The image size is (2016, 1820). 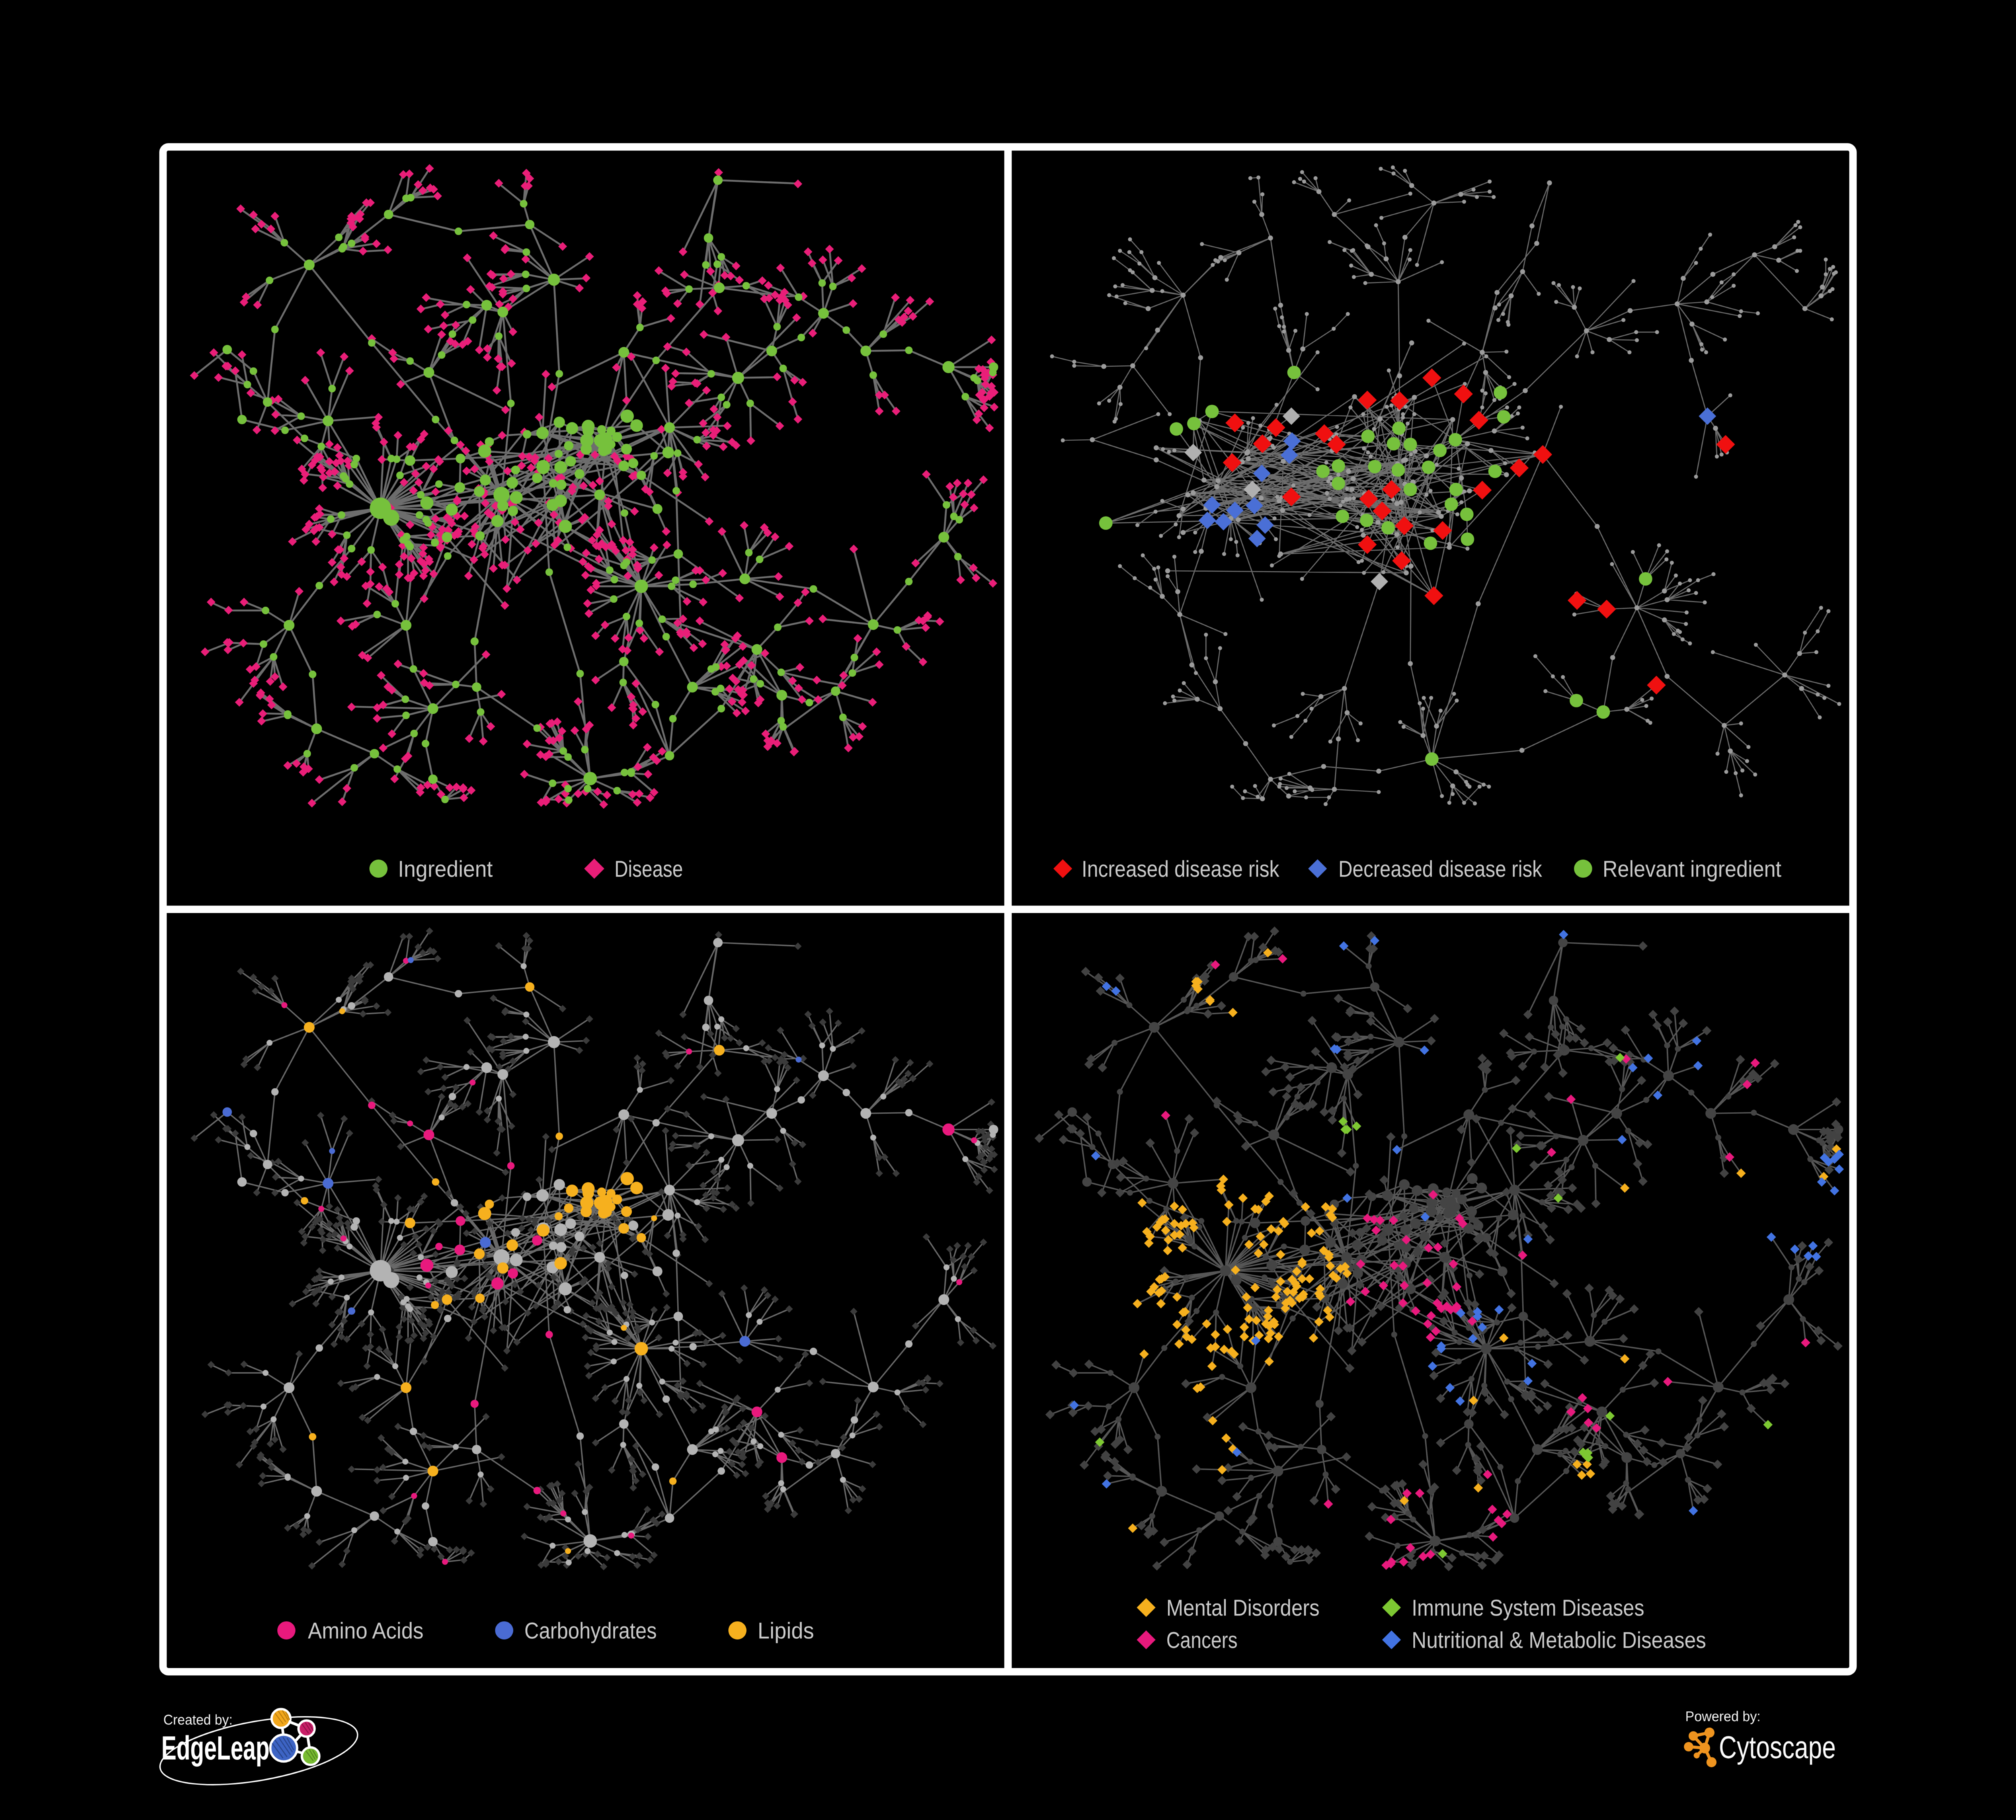 I want to click on svg-text: Ingredient, so click(x=445, y=869).